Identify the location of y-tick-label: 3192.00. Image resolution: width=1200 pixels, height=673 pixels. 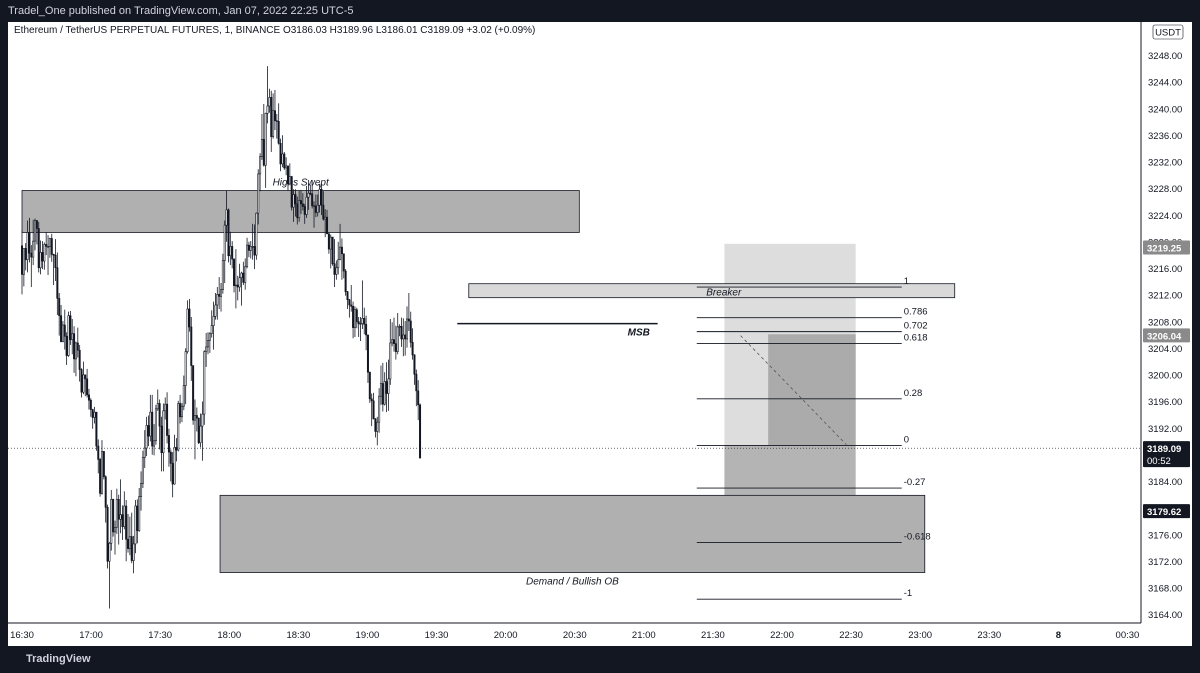
(1165, 429).